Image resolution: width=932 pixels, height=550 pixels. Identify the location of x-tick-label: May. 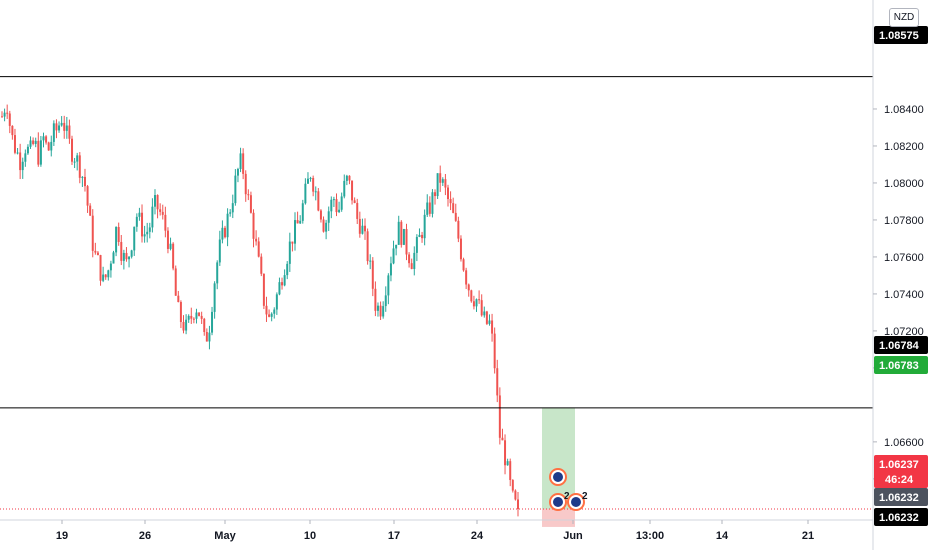
(225, 536).